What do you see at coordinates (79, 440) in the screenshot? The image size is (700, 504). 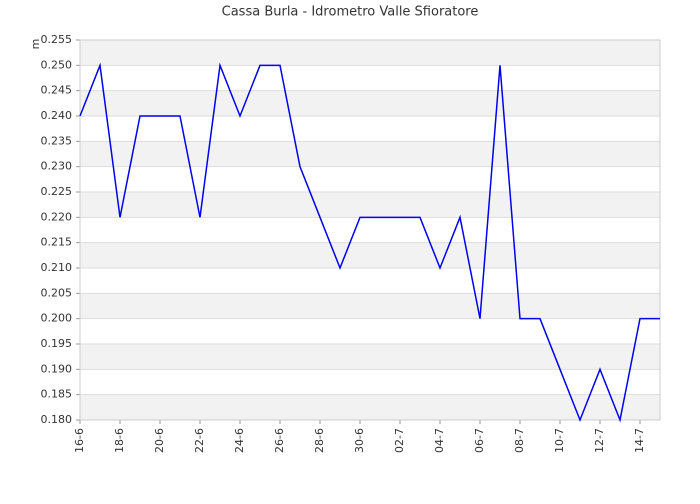 I see `x-tick-label: 16-6` at bounding box center [79, 440].